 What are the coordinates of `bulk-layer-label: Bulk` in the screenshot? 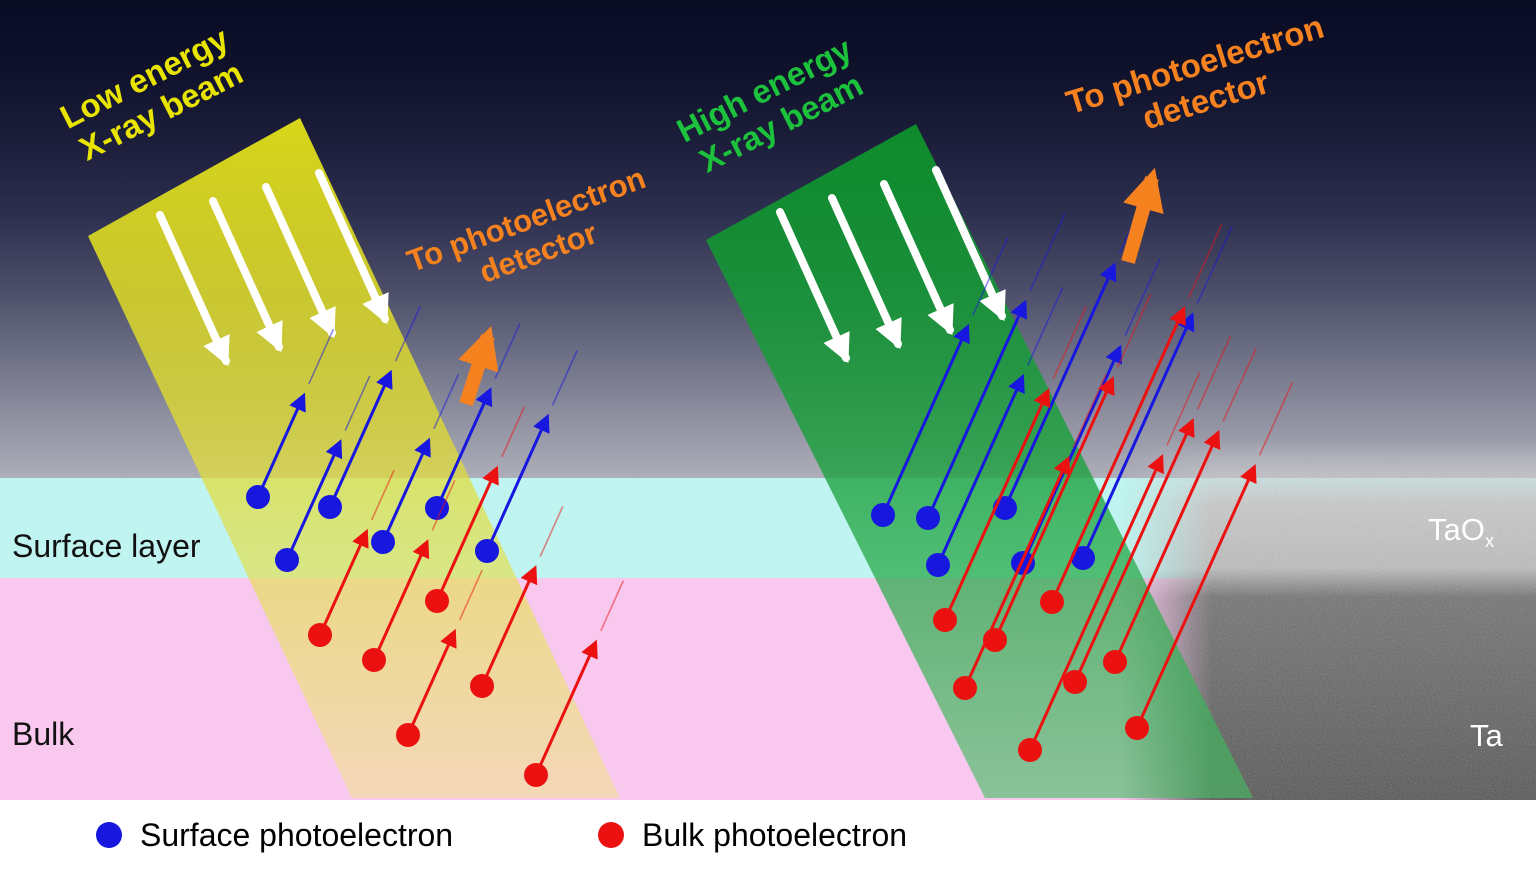 It's located at (43, 734).